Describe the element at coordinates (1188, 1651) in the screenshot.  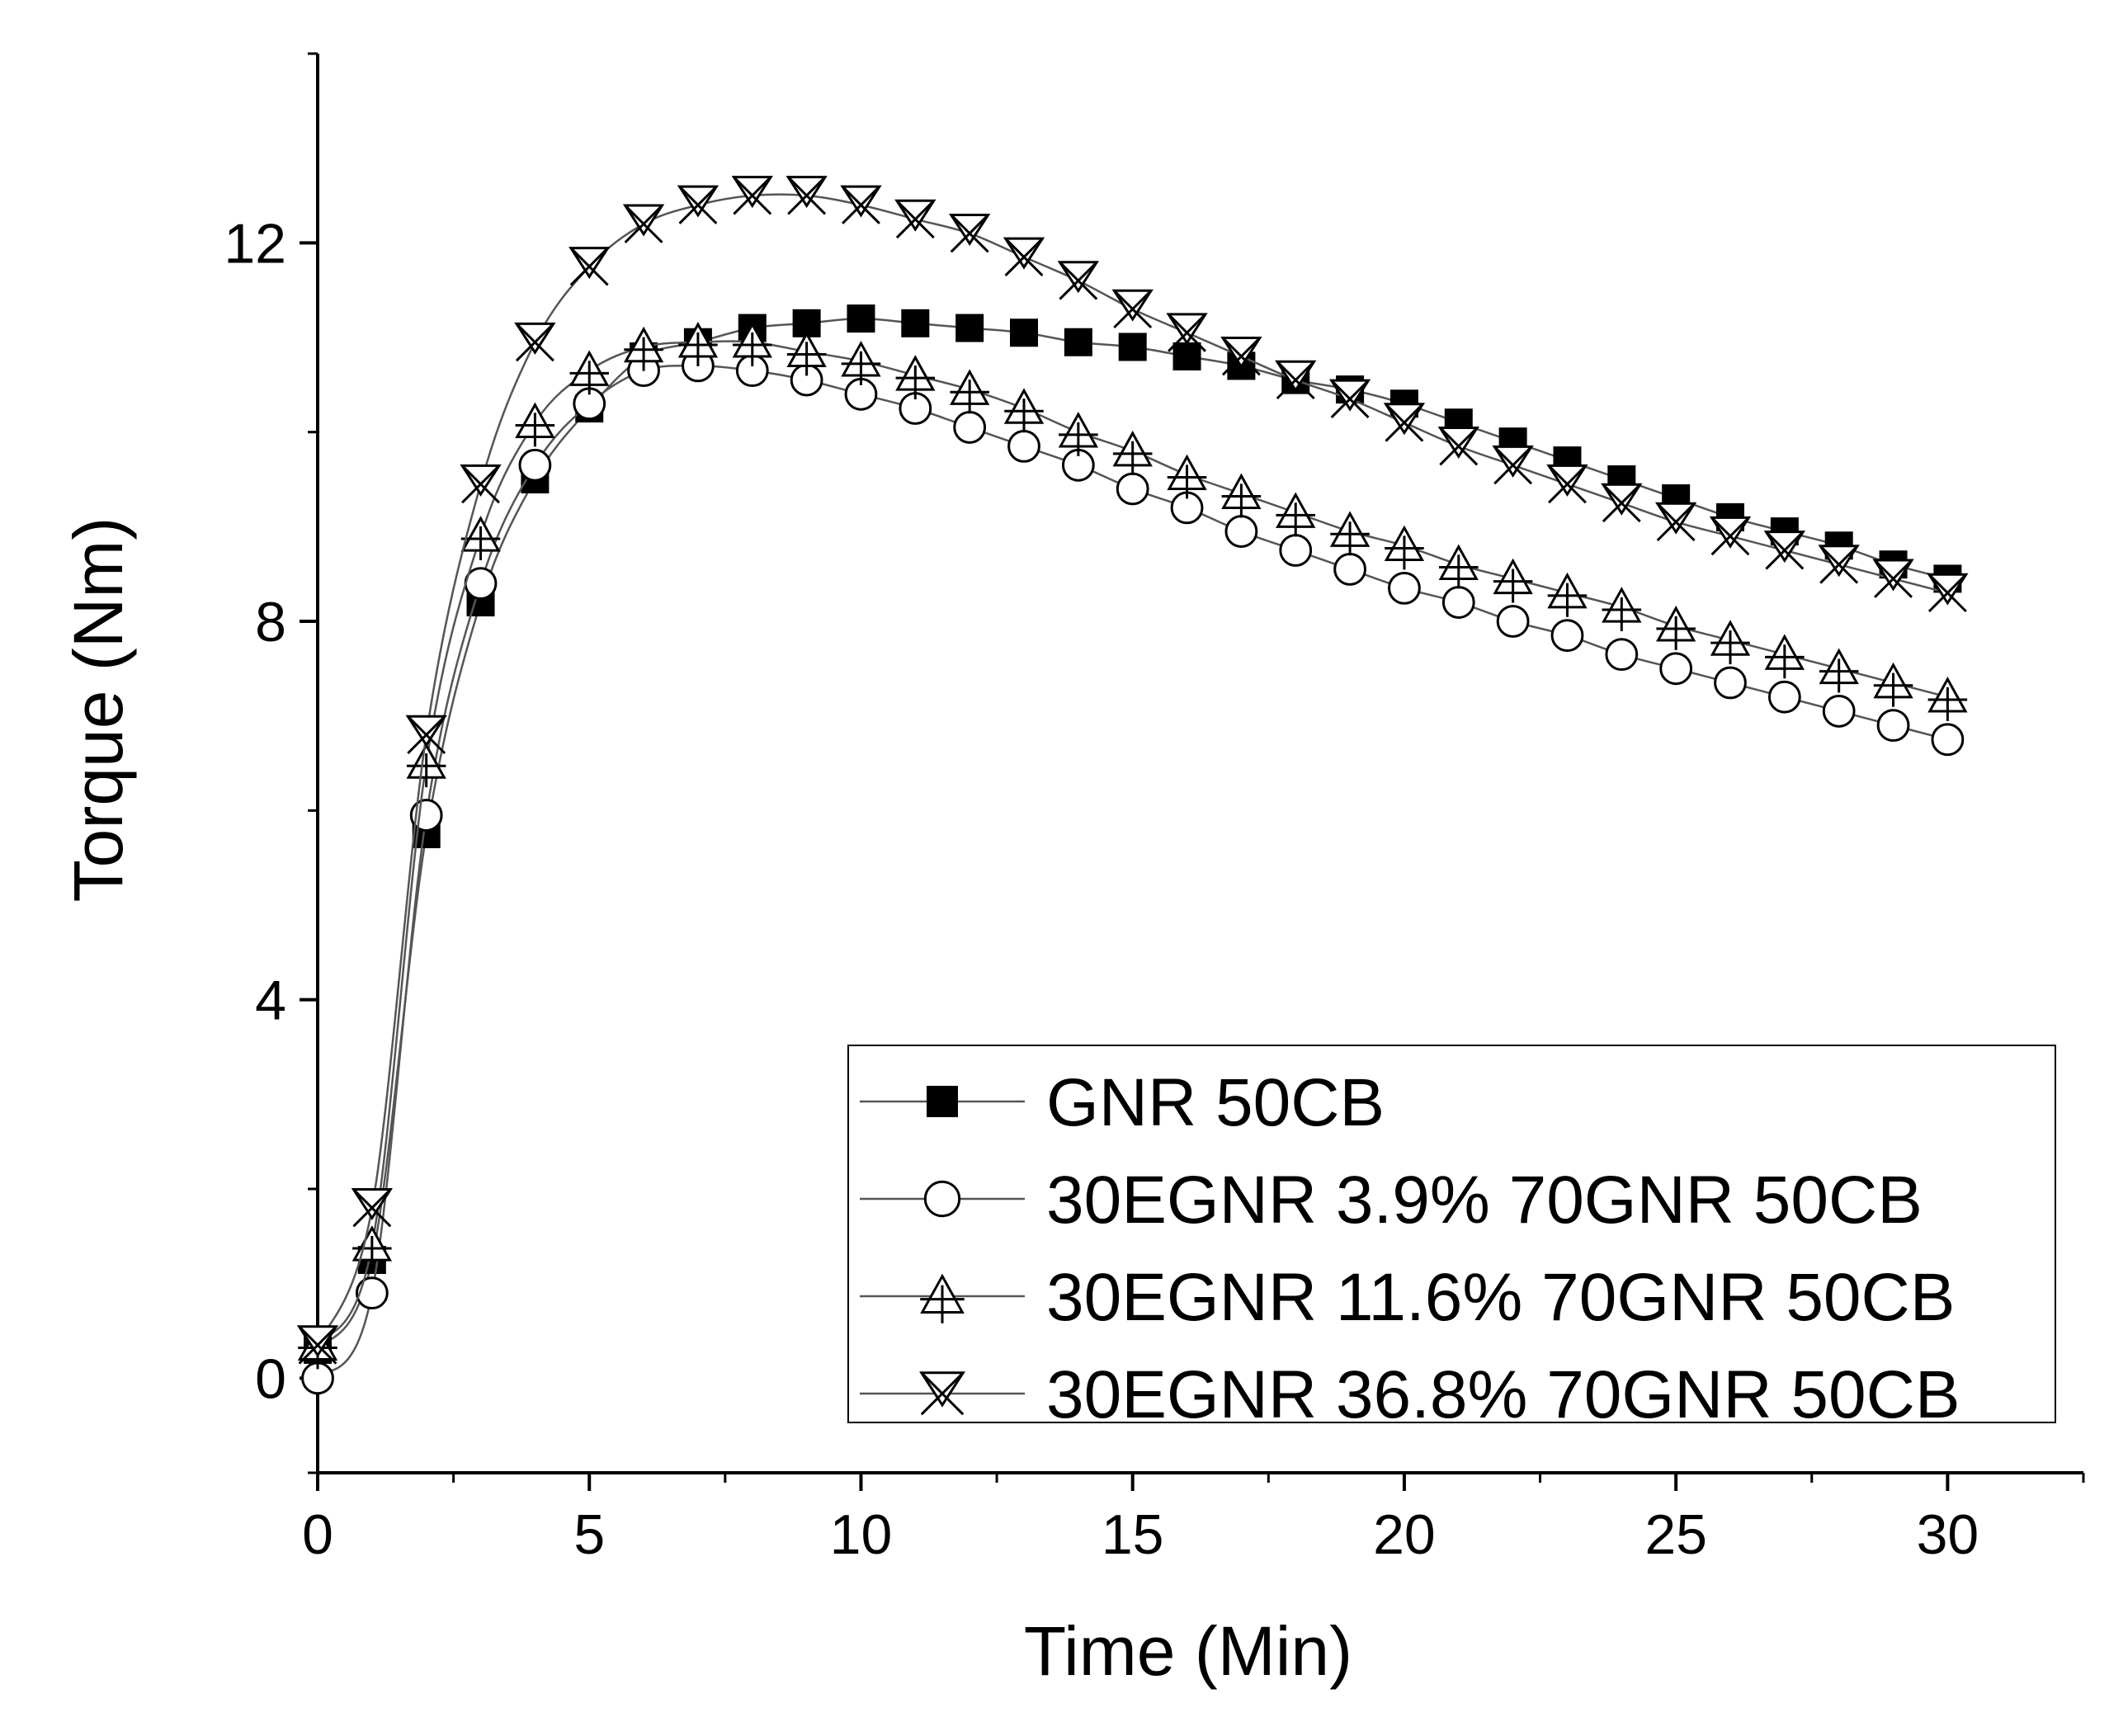
I see `x-axis-label: Time (Min)` at that location.